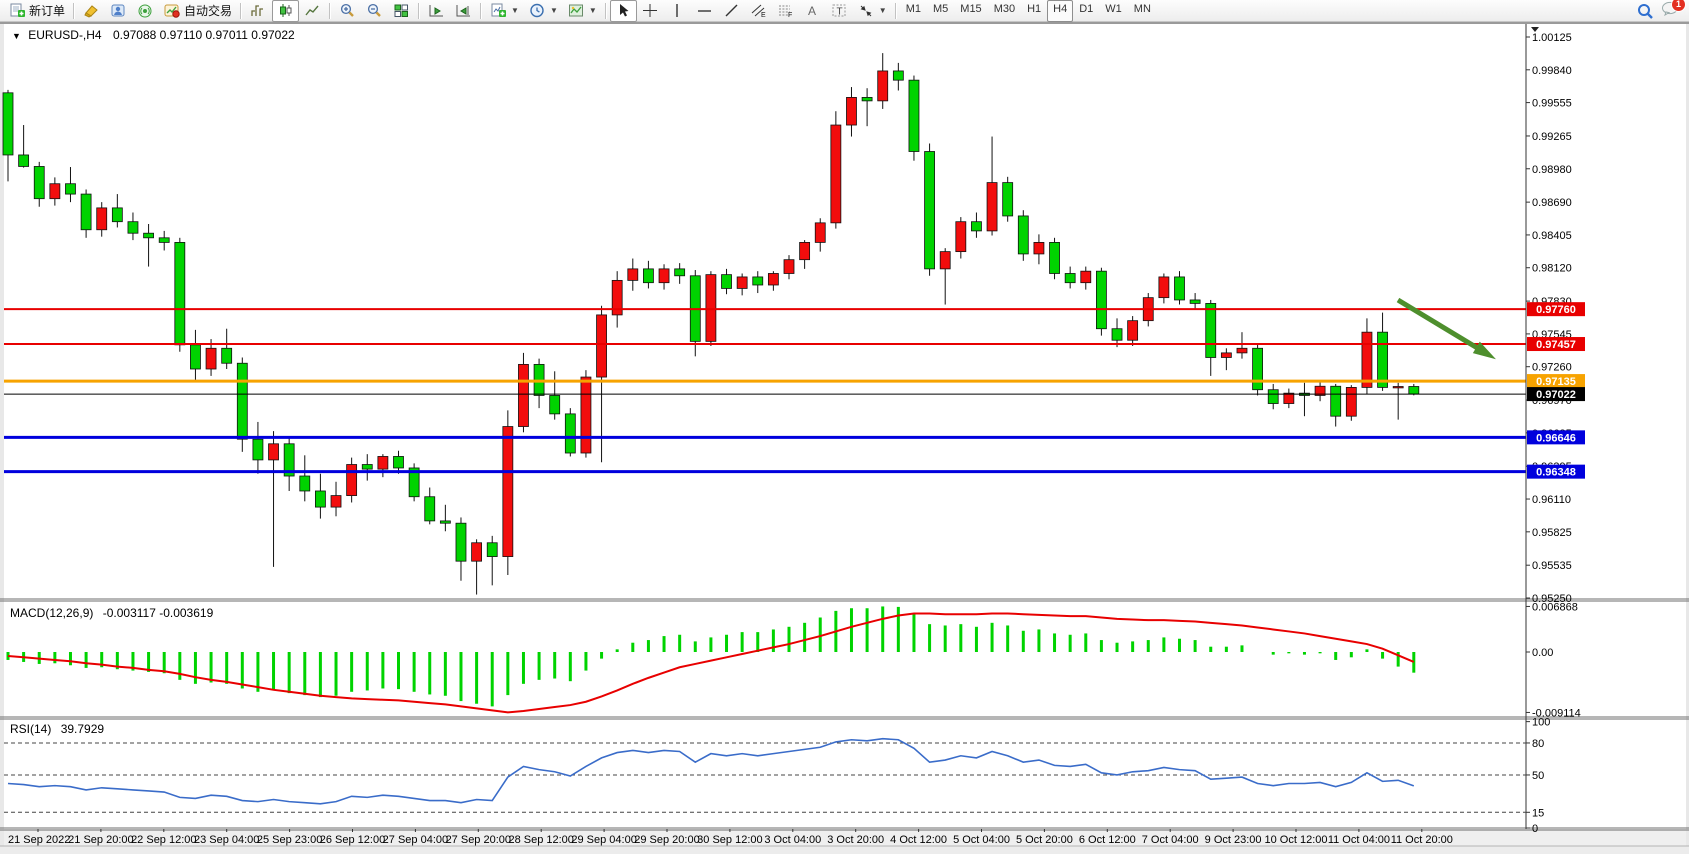  Describe the element at coordinates (57, 729) in the screenshot. I see `rsi-panel-label: RSI(14) 39.7929` at that location.